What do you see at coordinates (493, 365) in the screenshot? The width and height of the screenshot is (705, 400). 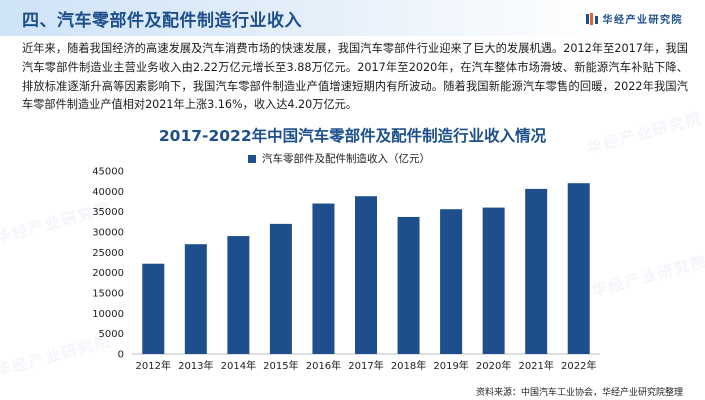 I see `x-tick-label: 2020年` at bounding box center [493, 365].